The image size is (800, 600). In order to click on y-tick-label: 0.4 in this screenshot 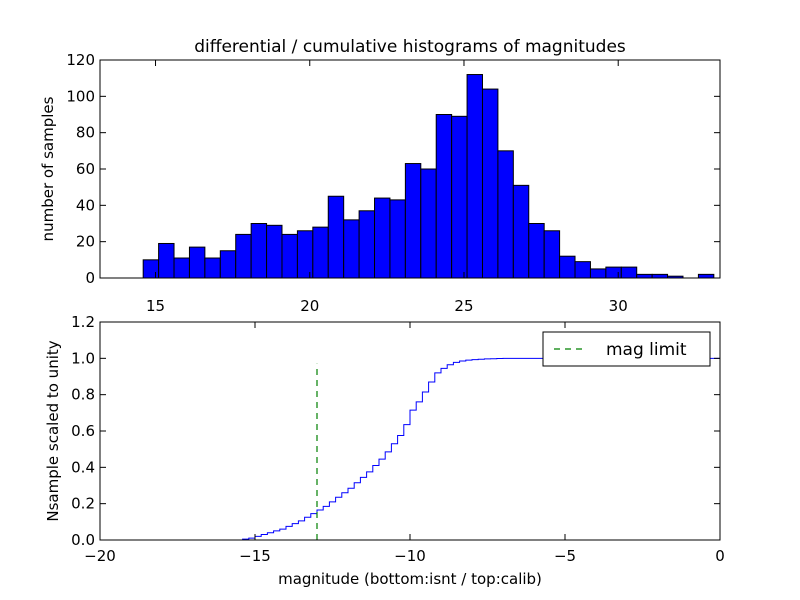, I will do `click(83, 467)`.